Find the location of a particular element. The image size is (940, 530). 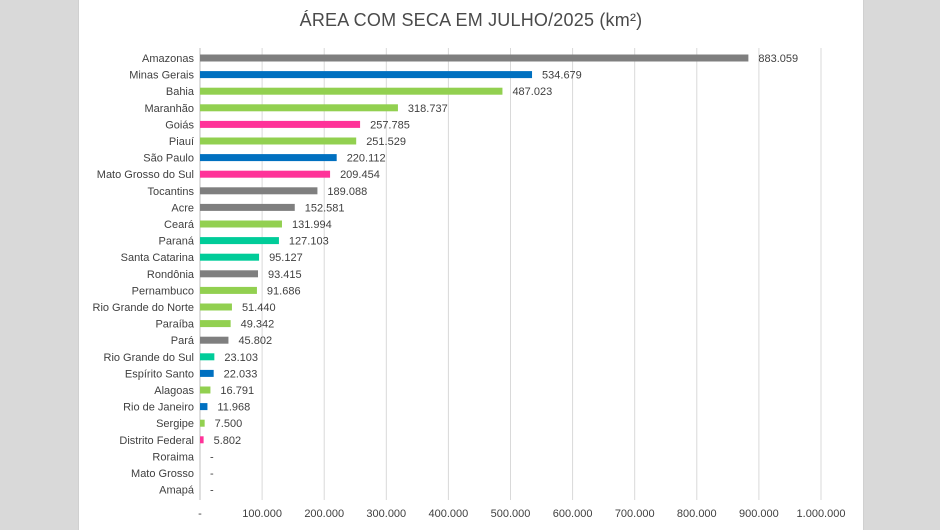

category-label: Rondônia is located at coordinates (171, 275).